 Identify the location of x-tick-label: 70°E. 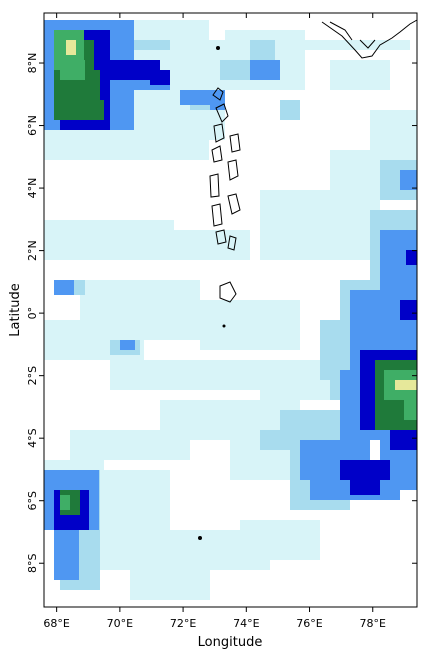
(120, 623).